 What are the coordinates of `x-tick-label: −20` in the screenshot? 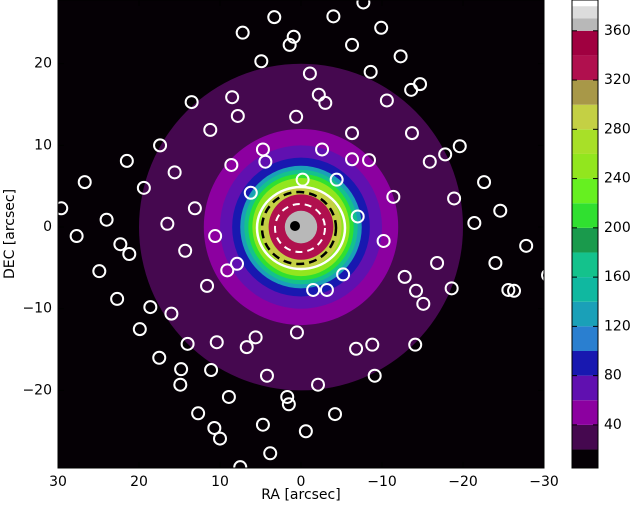 It's located at (463, 482).